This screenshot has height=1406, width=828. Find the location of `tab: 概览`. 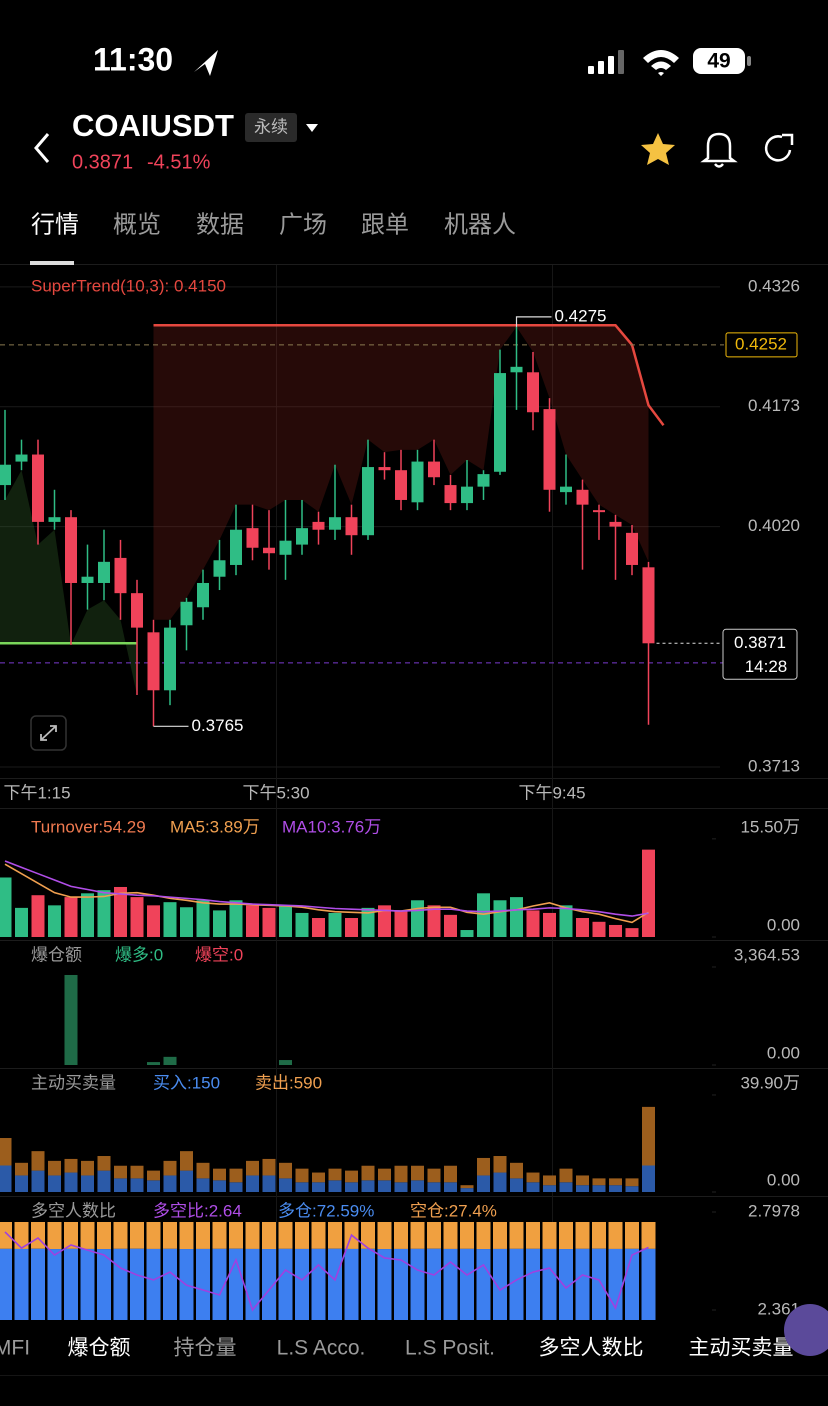

tab: 概览 is located at coordinates (137, 224).